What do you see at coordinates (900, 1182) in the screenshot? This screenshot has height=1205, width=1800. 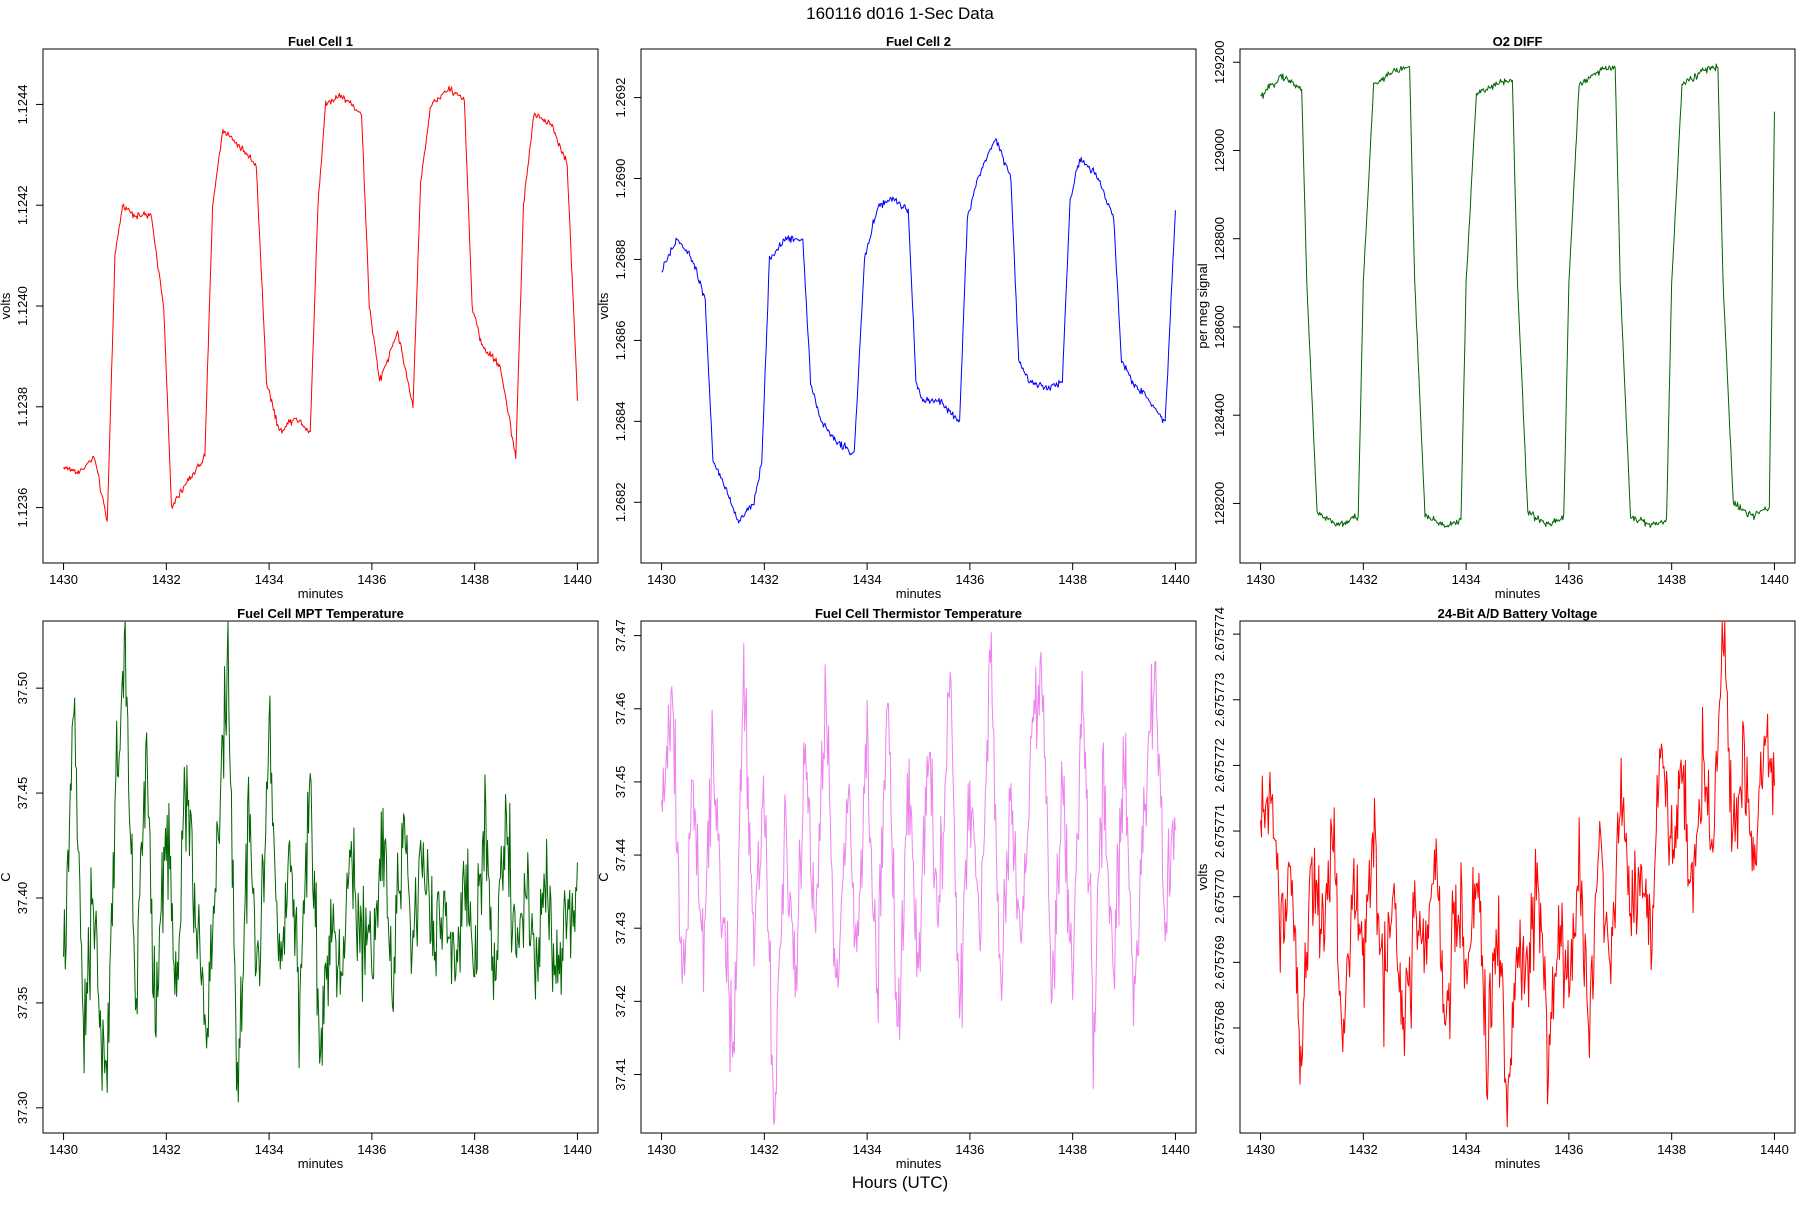 I see `figure-xlabel: Hours (UTC)` at bounding box center [900, 1182].